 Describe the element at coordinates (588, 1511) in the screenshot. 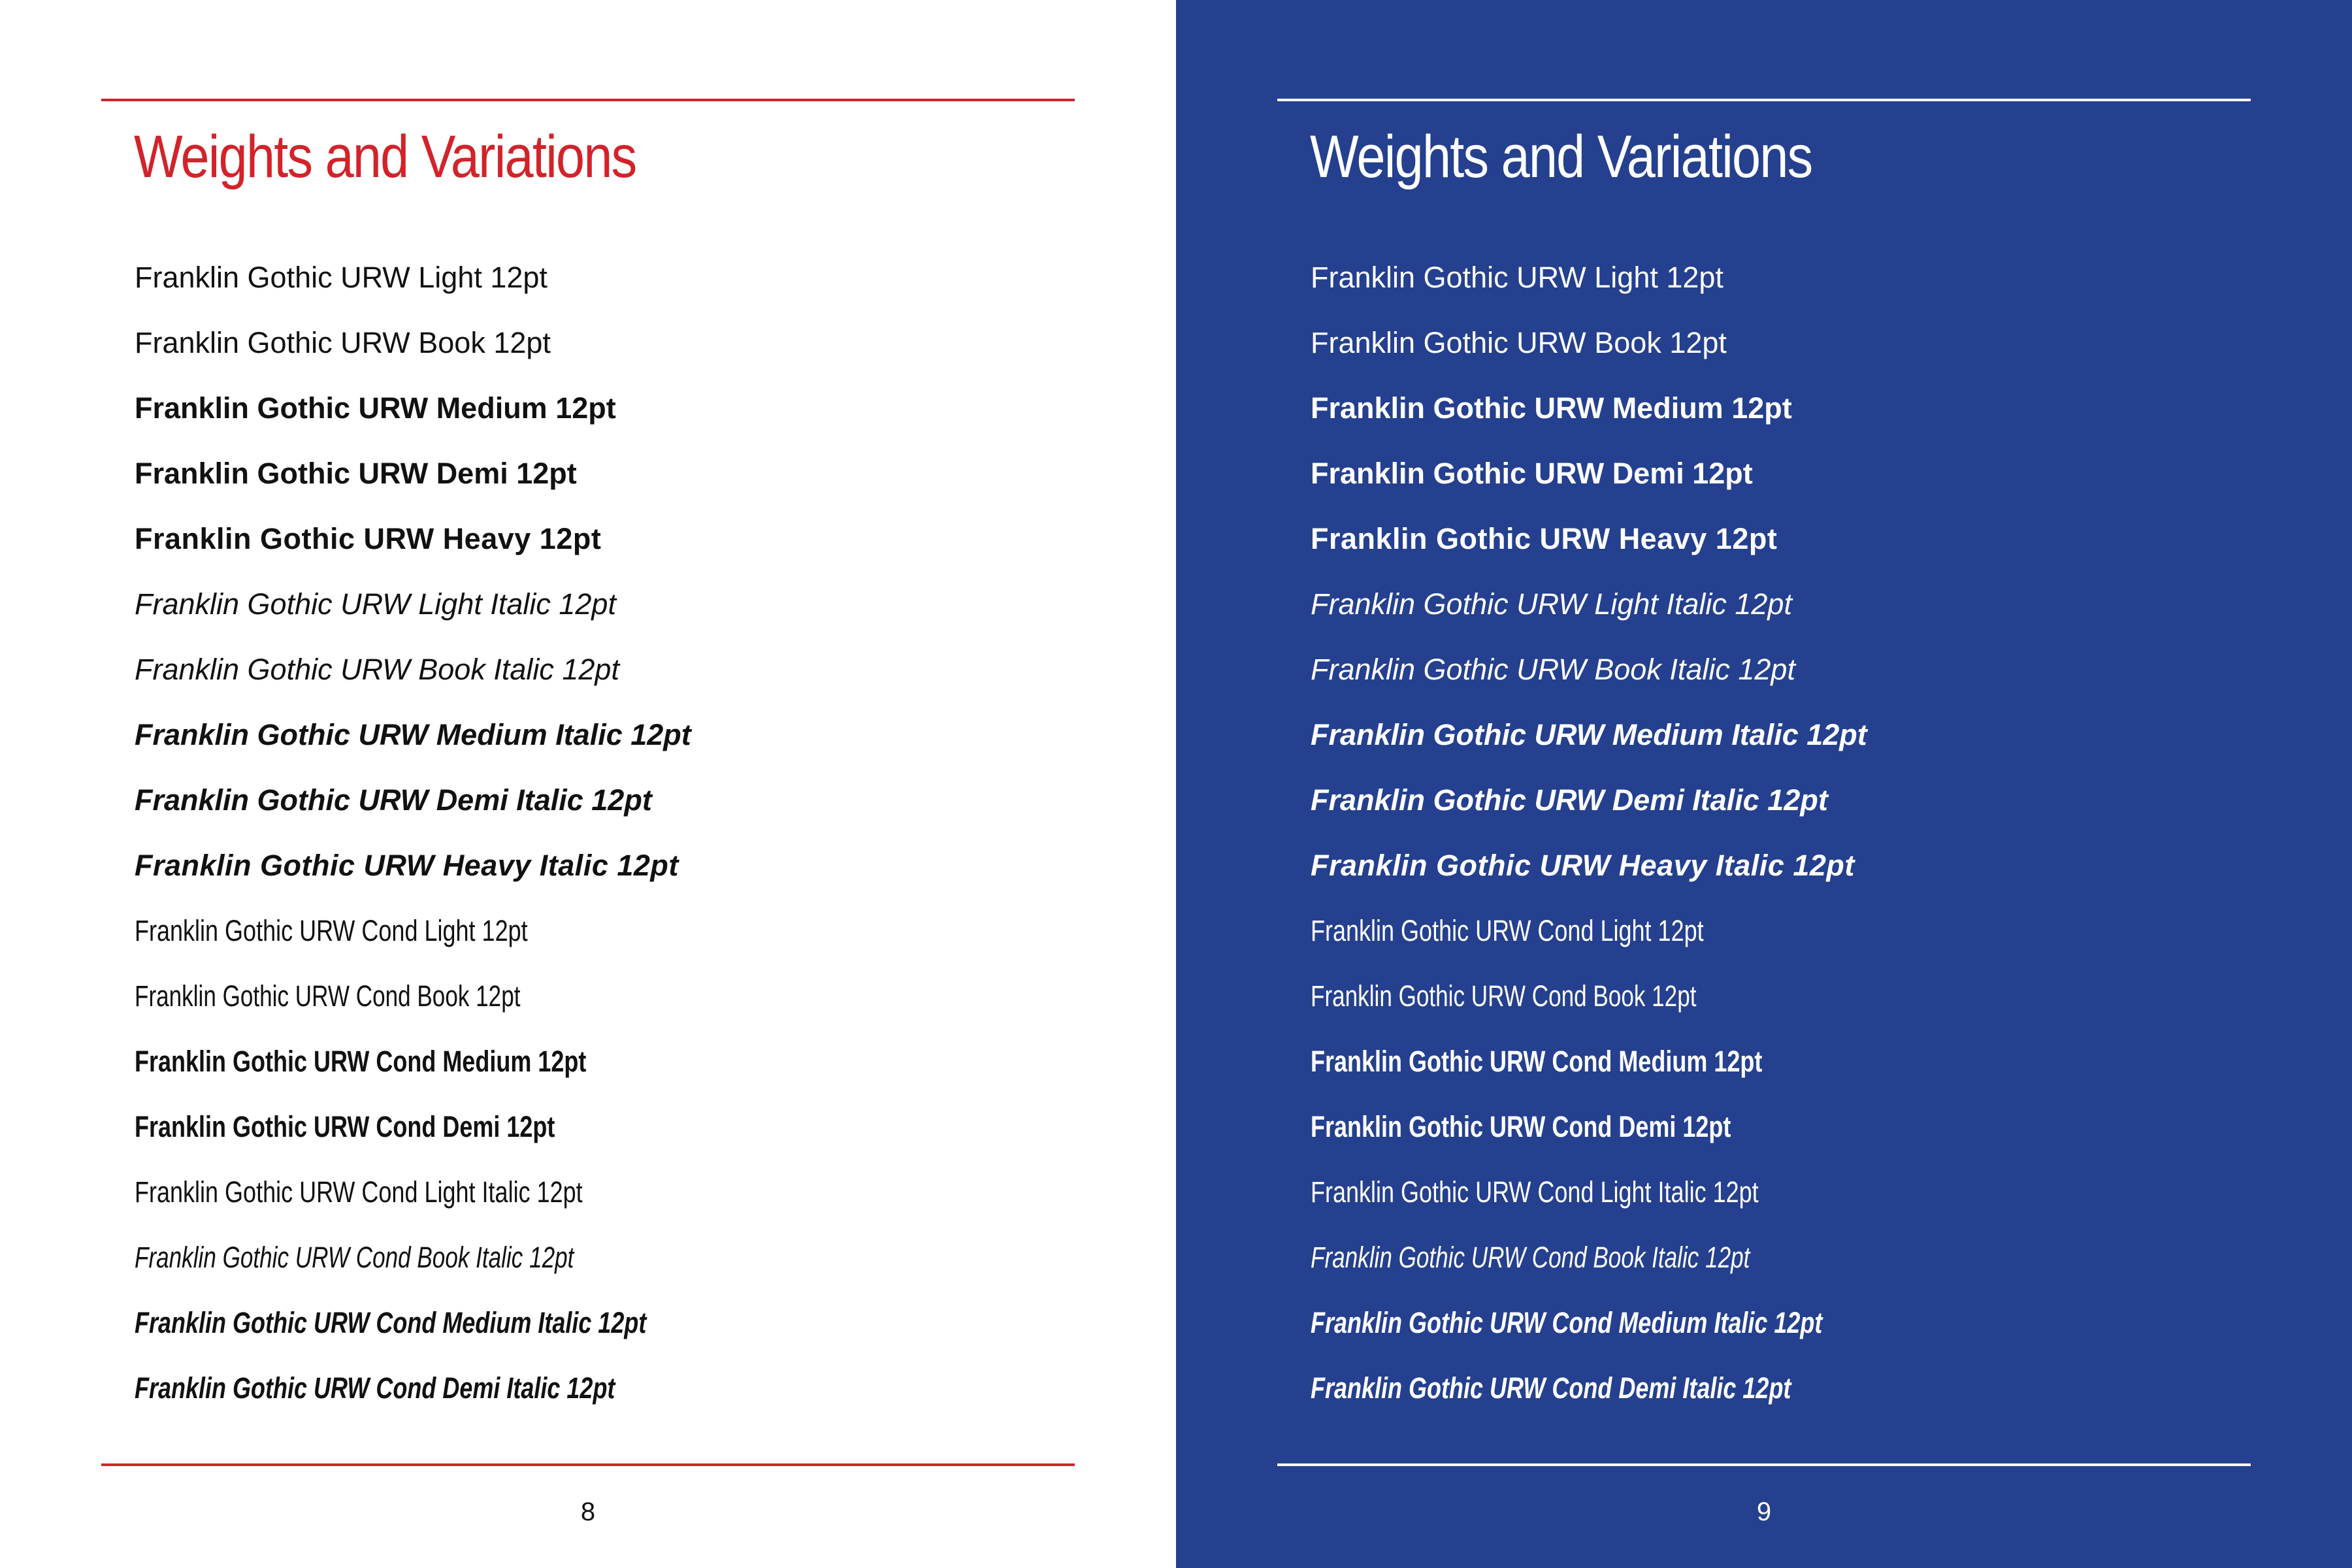

I see `page-number: 8` at that location.